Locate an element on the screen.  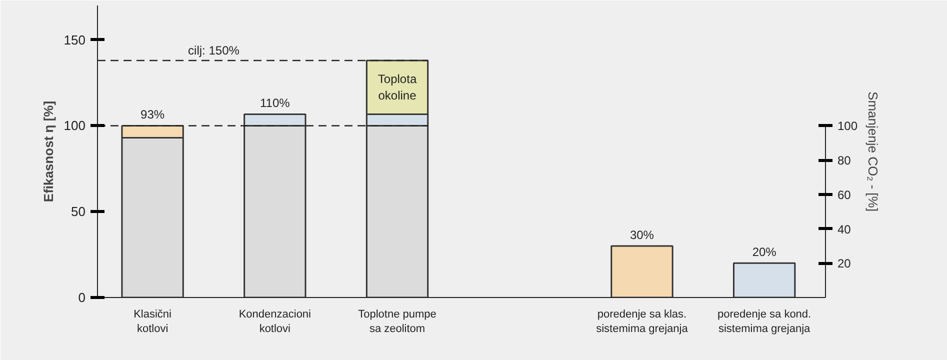
x-tick-label: poredenje sa kond. sistemima grejanja is located at coordinates (765, 321).